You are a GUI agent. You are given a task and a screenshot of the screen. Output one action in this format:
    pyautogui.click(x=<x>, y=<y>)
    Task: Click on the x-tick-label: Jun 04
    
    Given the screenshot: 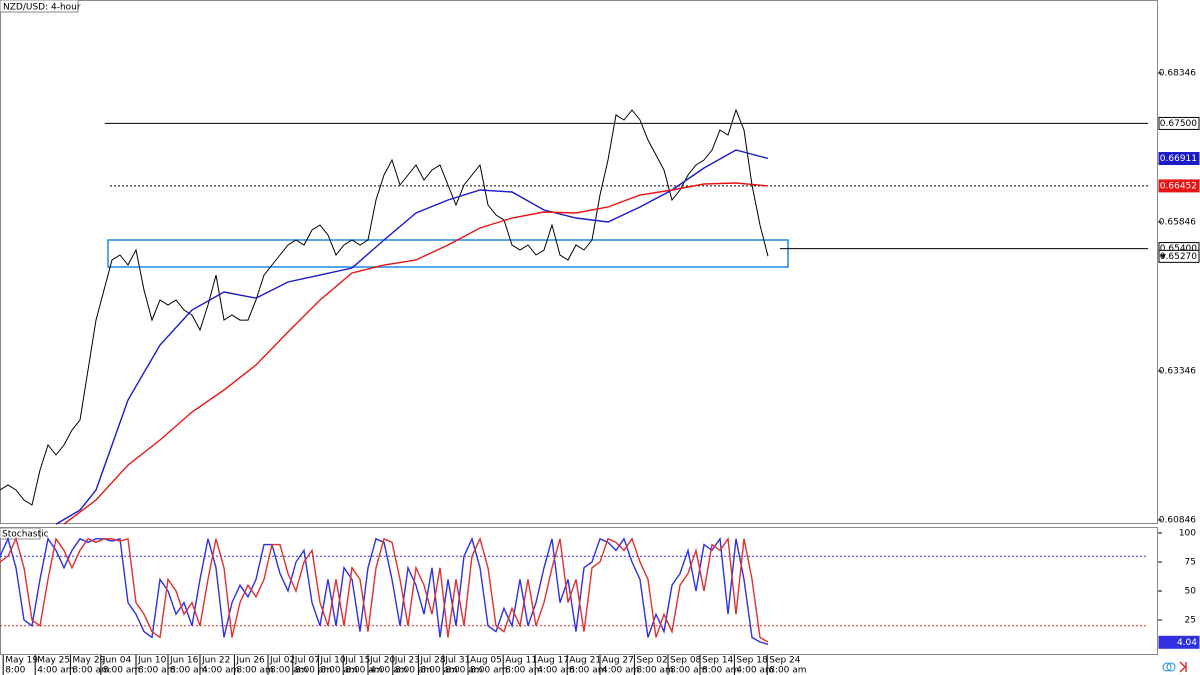 What is the action you would take?
    pyautogui.click(x=117, y=661)
    